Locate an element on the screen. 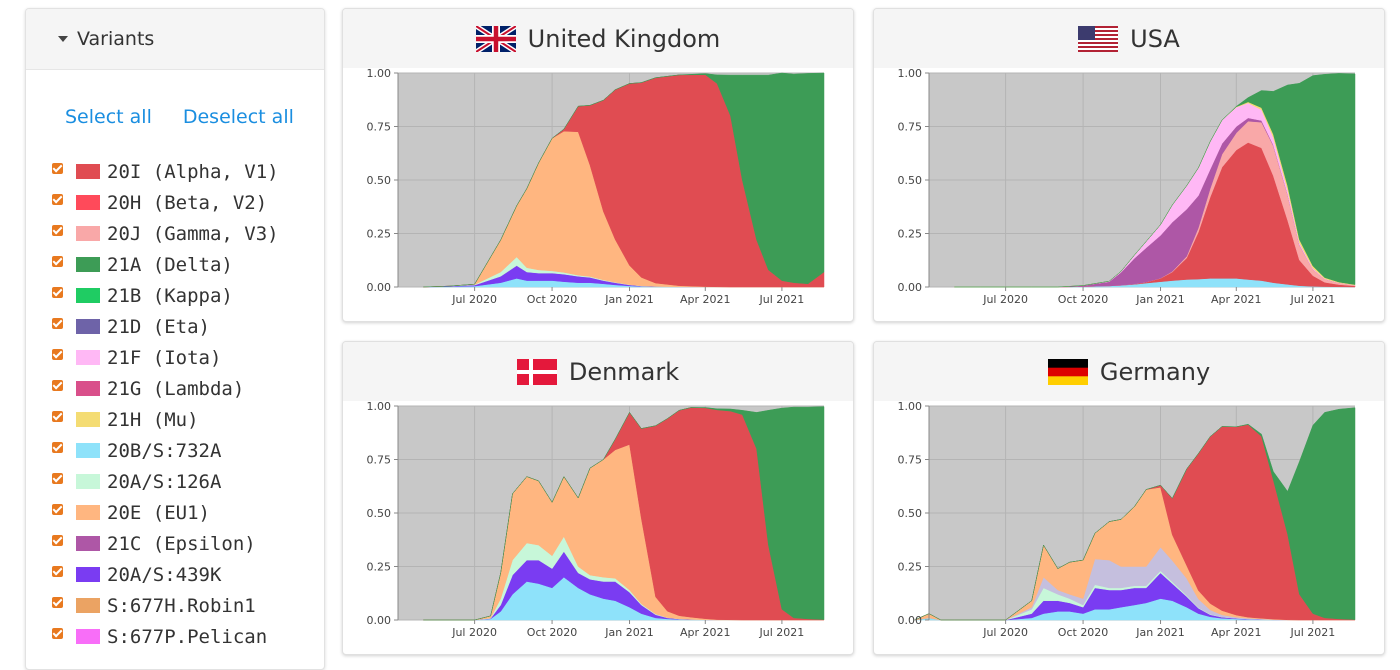 The image size is (1400, 670). variants-panel-title: Variants is located at coordinates (116, 39).